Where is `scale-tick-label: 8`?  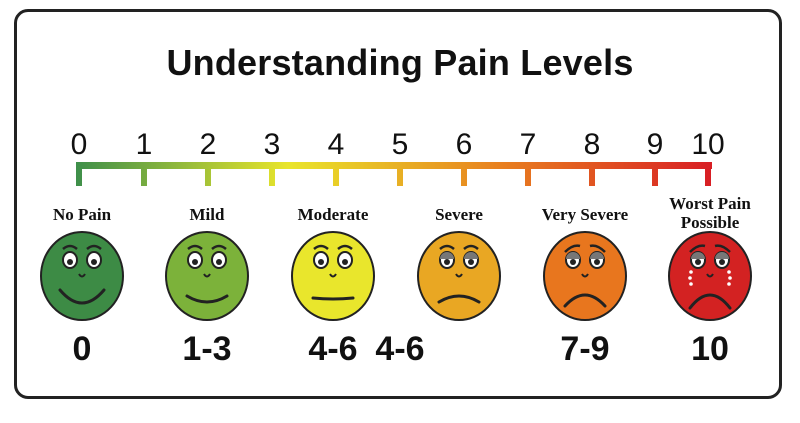
scale-tick-label: 8 is located at coordinates (592, 144).